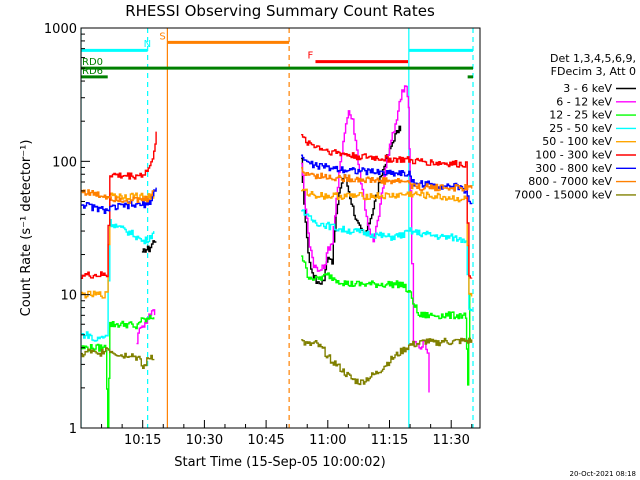 This screenshot has height=480, width=640. I want to click on legend-label-8: 7000 - 15000 keV, so click(563, 194).